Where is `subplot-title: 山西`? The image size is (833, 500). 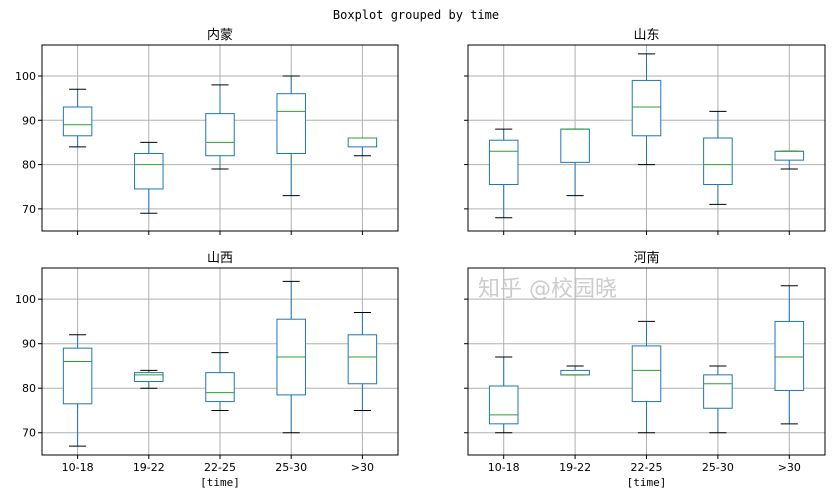 subplot-title: 山西 is located at coordinates (220, 258).